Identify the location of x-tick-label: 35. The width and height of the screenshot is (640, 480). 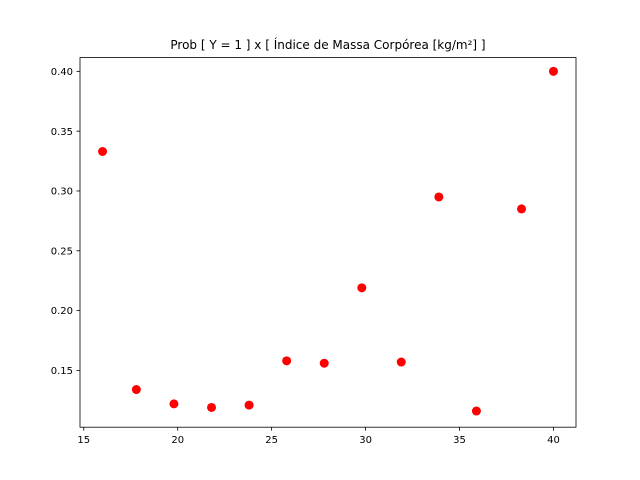
(459, 440).